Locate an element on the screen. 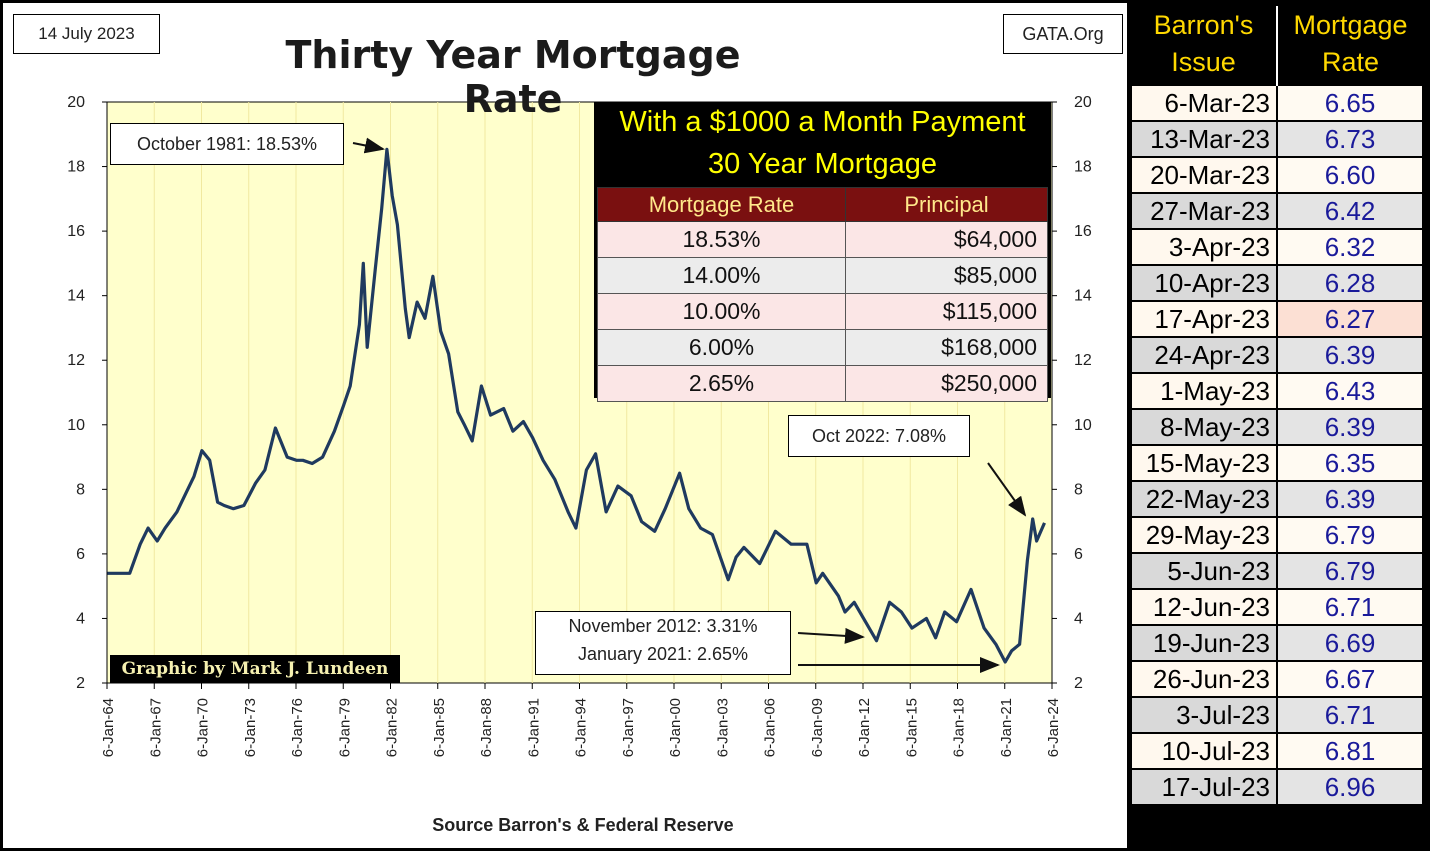 The width and height of the screenshot is (1430, 851). x-tick-label: 6-Jan-64 is located at coordinates (108, 727).